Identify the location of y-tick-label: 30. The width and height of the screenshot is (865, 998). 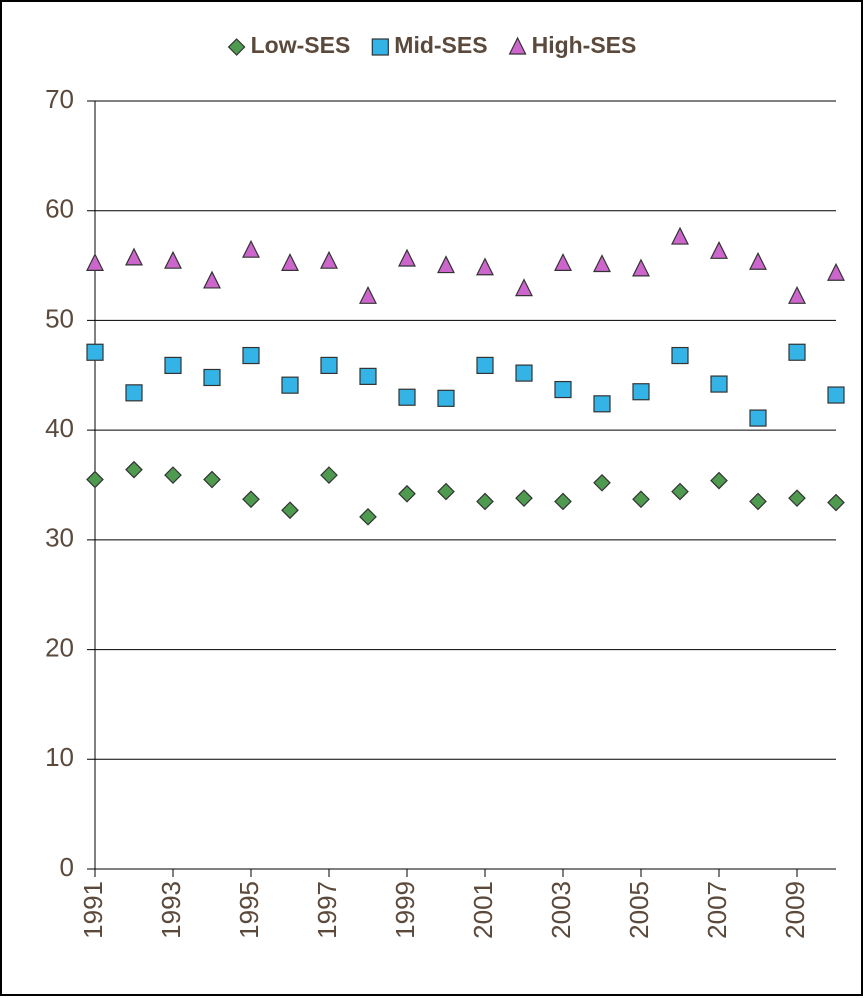
(59, 538).